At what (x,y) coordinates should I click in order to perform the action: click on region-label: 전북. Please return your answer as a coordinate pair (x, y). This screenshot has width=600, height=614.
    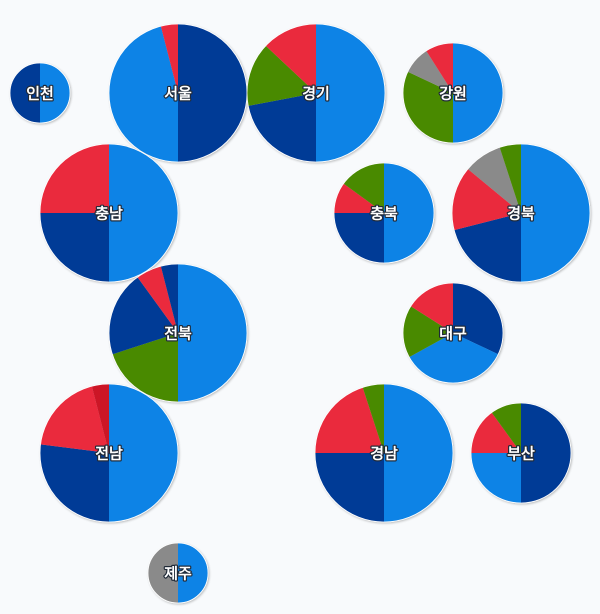
    Looking at the image, I should click on (178, 334).